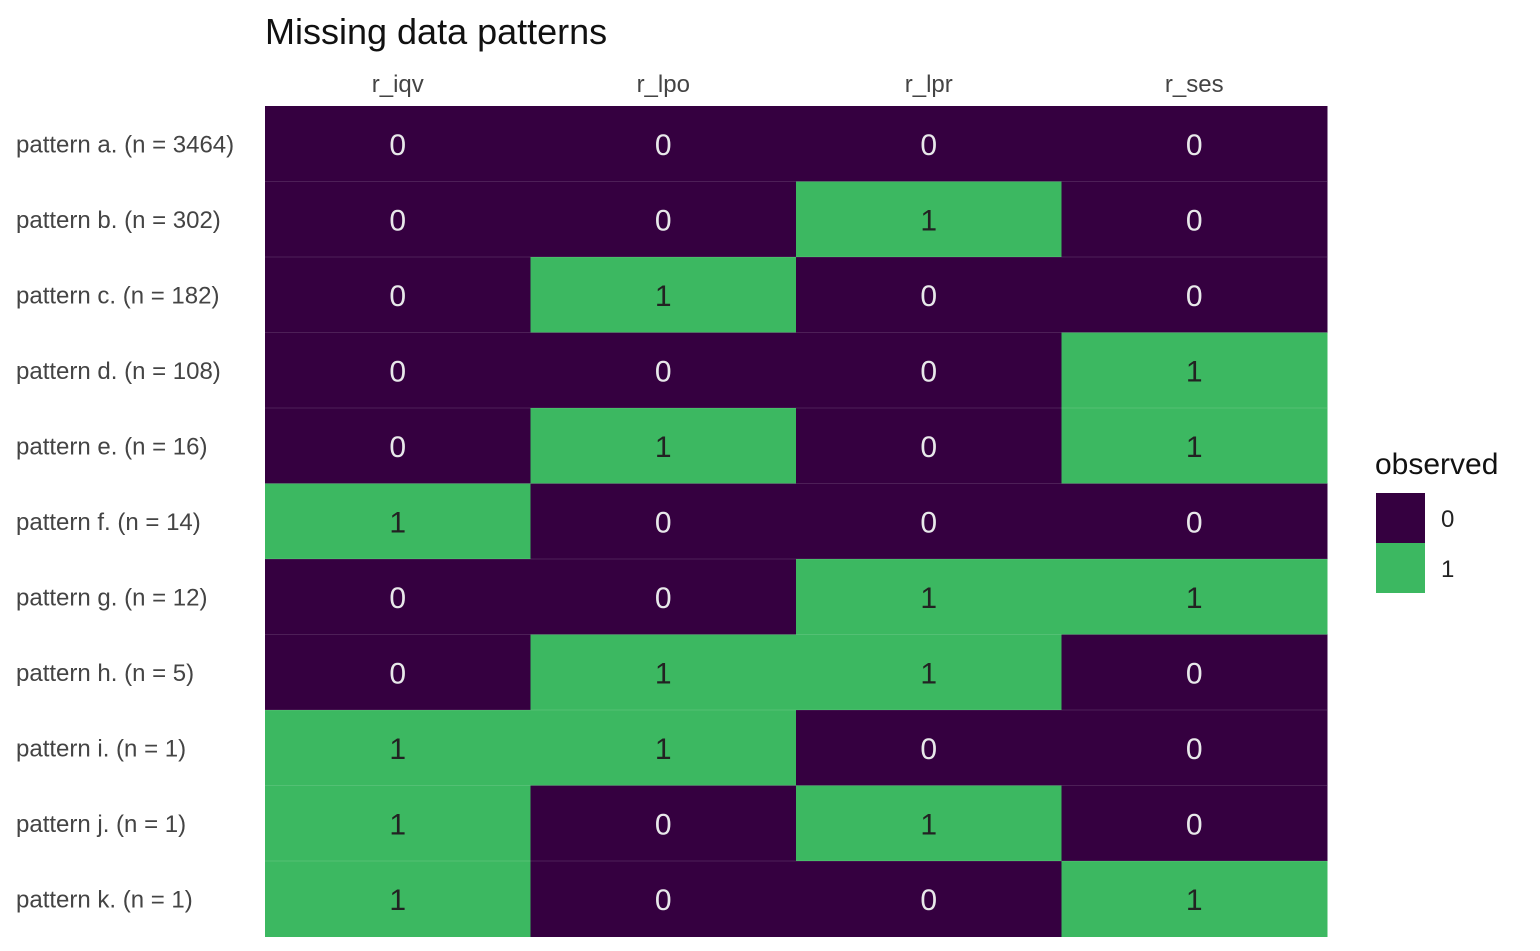 This screenshot has height=951, width=1540. Describe the element at coordinates (1447, 569) in the screenshot. I see `legend-label-1: 1` at that location.